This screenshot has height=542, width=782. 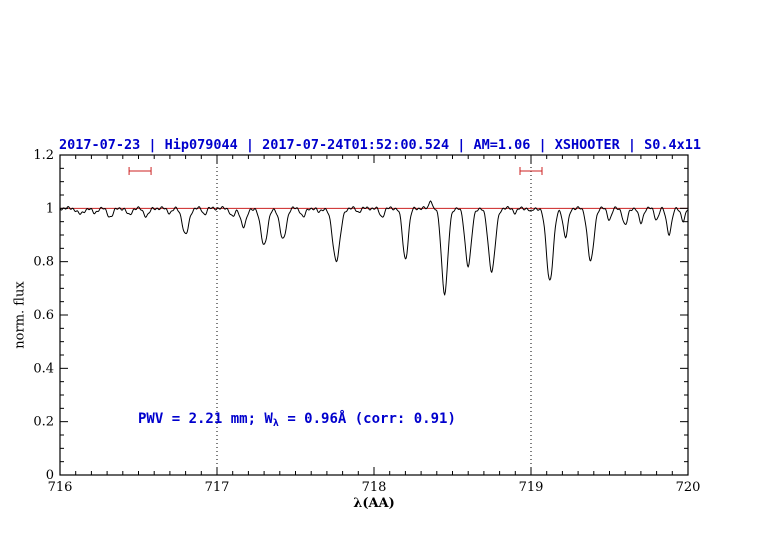 What do you see at coordinates (688, 487) in the screenshot?
I see `x-tick-label: 720` at bounding box center [688, 487].